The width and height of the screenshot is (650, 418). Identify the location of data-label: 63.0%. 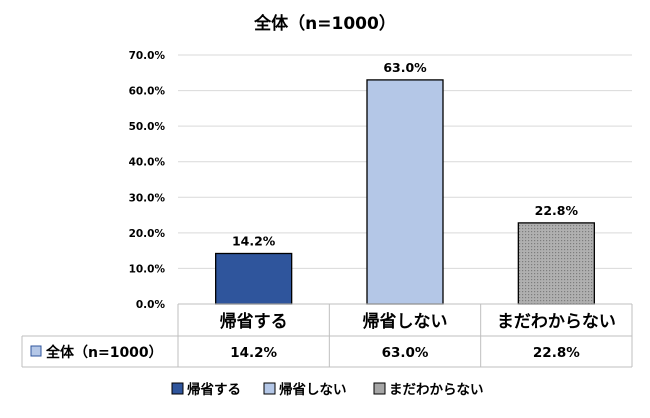
(405, 67).